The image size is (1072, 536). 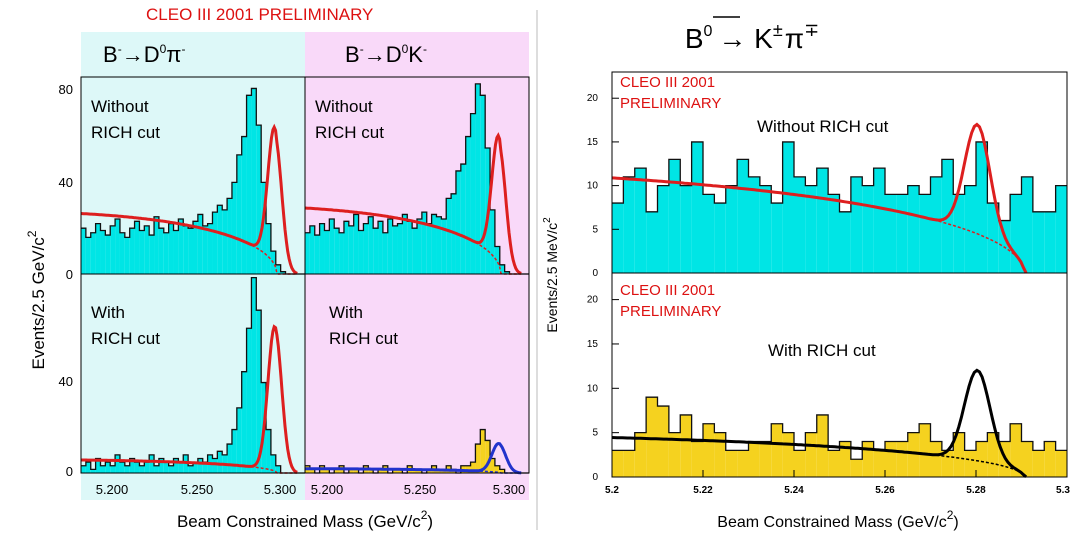 What do you see at coordinates (595, 273) in the screenshot?
I see `ytick-label-top: 0` at bounding box center [595, 273].